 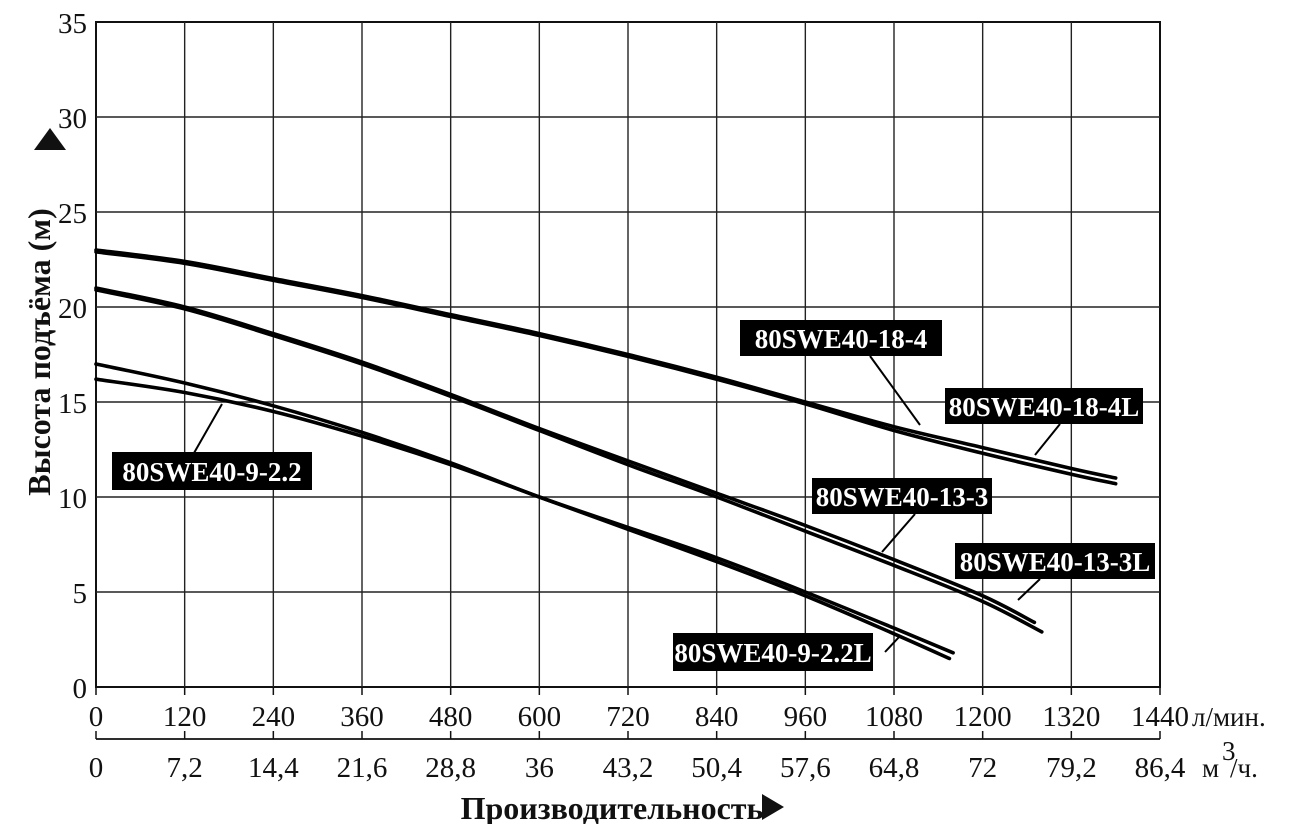 I want to click on x-axis-title: Производительность, so click(x=612, y=807).